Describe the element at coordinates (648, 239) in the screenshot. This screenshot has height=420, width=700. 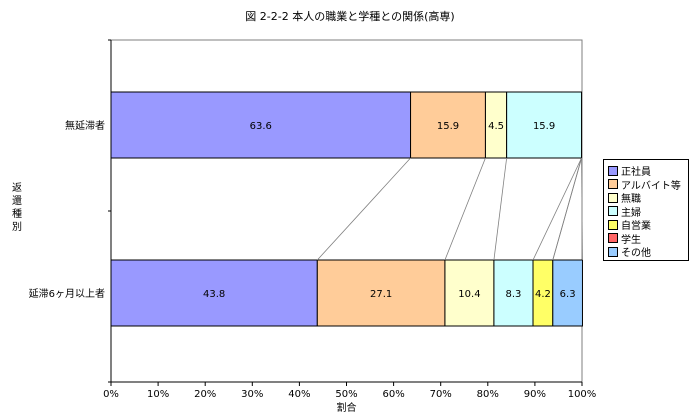
I see `legend-item: 学生` at that location.